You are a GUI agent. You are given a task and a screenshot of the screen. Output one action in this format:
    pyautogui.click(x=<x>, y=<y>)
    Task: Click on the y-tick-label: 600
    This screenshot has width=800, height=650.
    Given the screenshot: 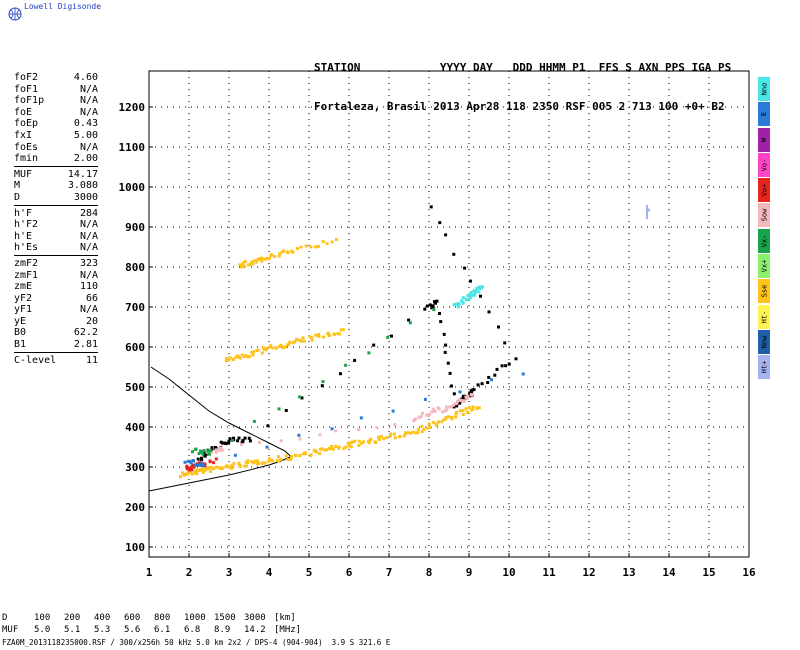 What is the action you would take?
    pyautogui.click(x=135, y=347)
    